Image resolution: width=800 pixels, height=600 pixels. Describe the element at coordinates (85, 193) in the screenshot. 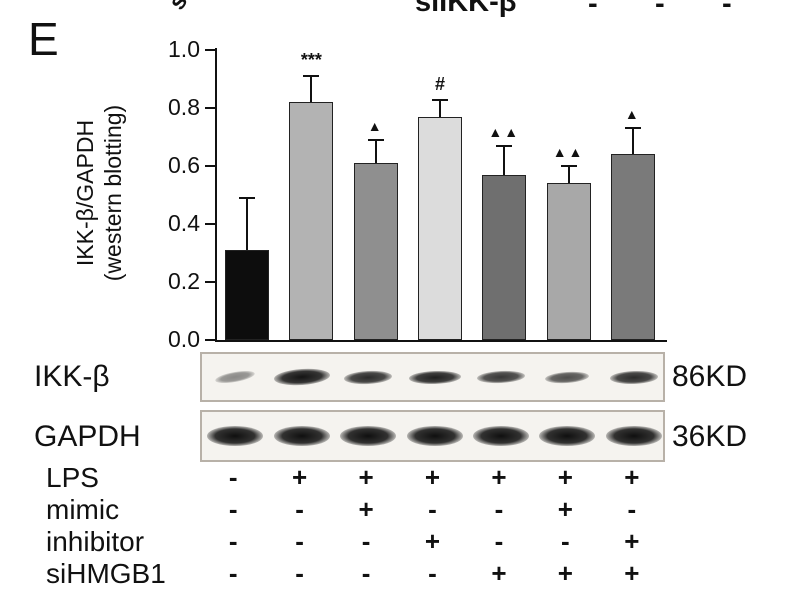

I see `y-axis-label-line1: IKK-β/GAPDH` at that location.